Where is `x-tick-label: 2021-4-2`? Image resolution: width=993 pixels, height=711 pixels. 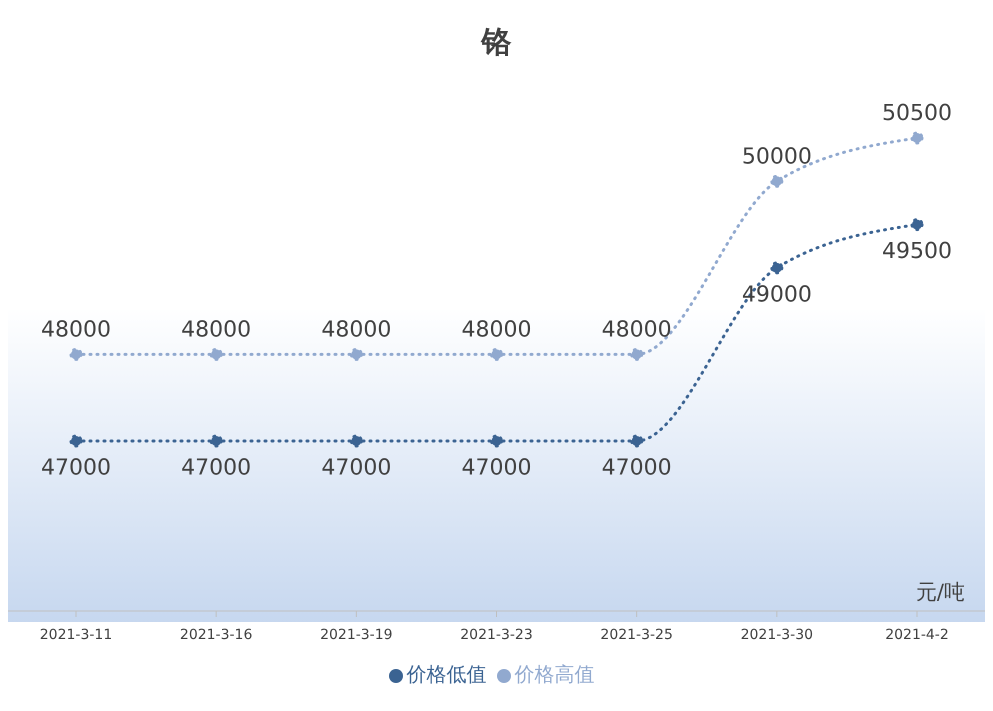 x-tick-label: 2021-4-2 is located at coordinates (917, 634).